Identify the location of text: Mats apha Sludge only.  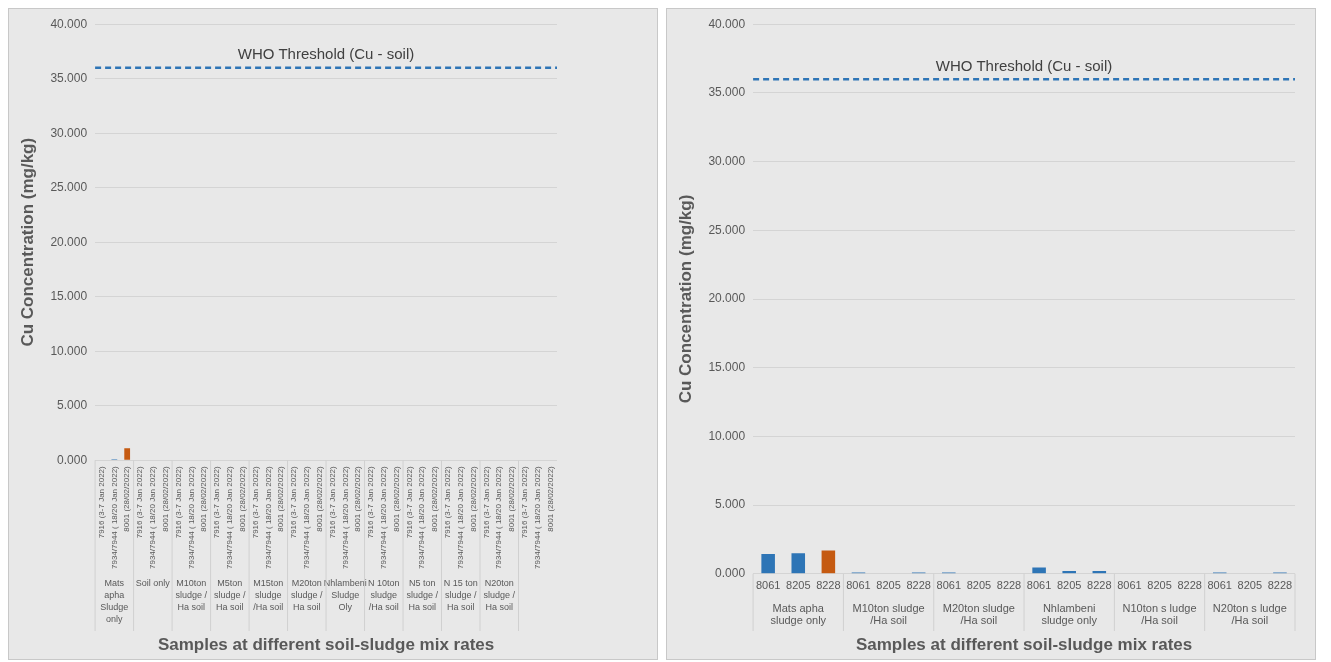
(114, 600).